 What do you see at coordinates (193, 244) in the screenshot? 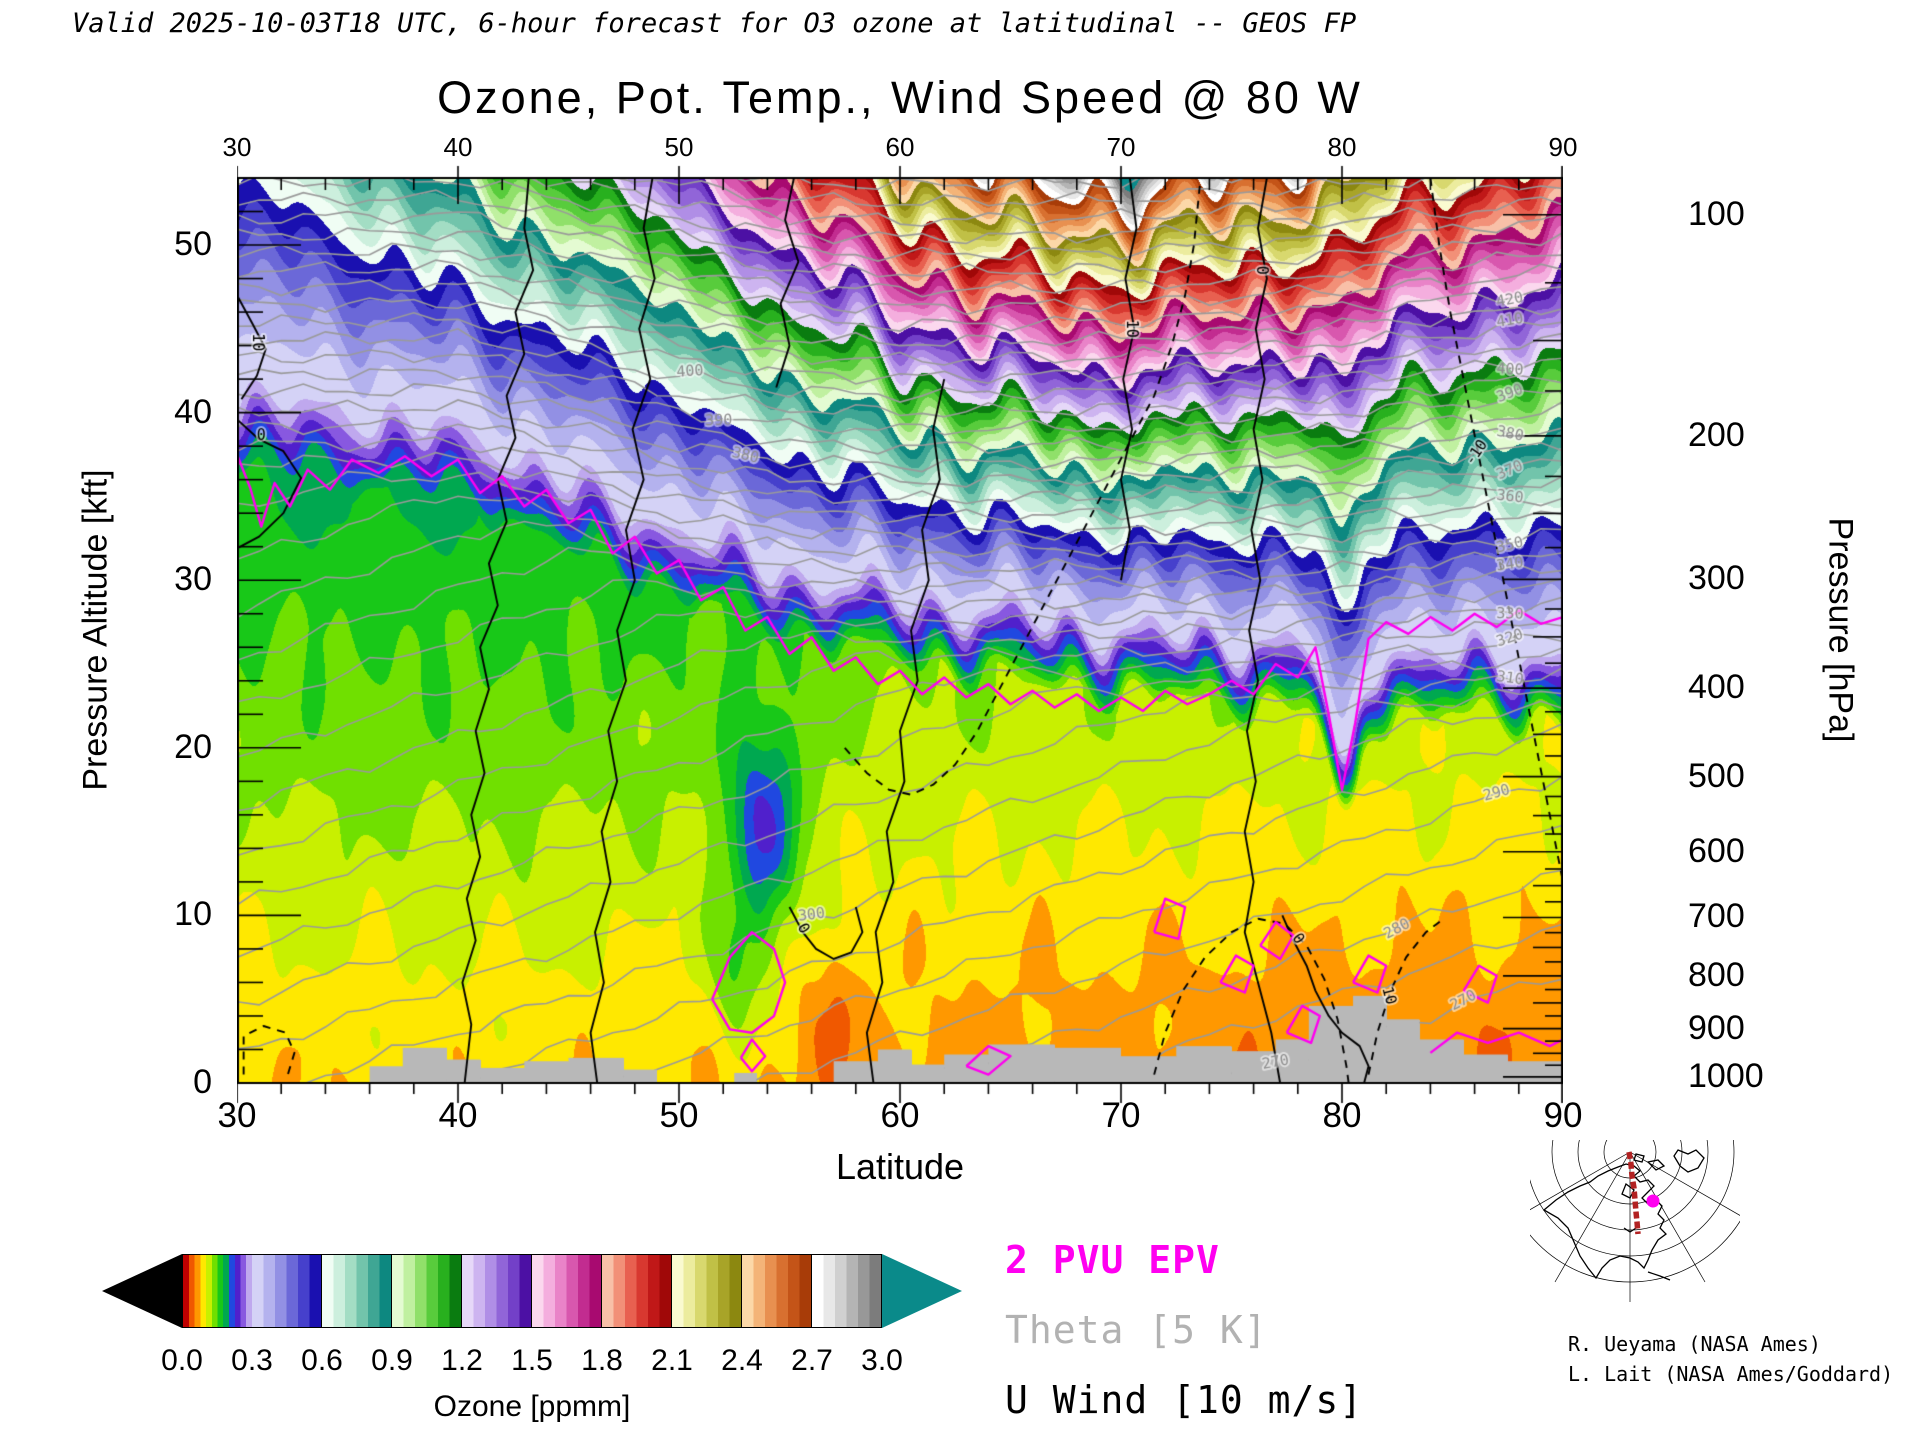
I see `y-tick-label-kft: 50` at bounding box center [193, 244].